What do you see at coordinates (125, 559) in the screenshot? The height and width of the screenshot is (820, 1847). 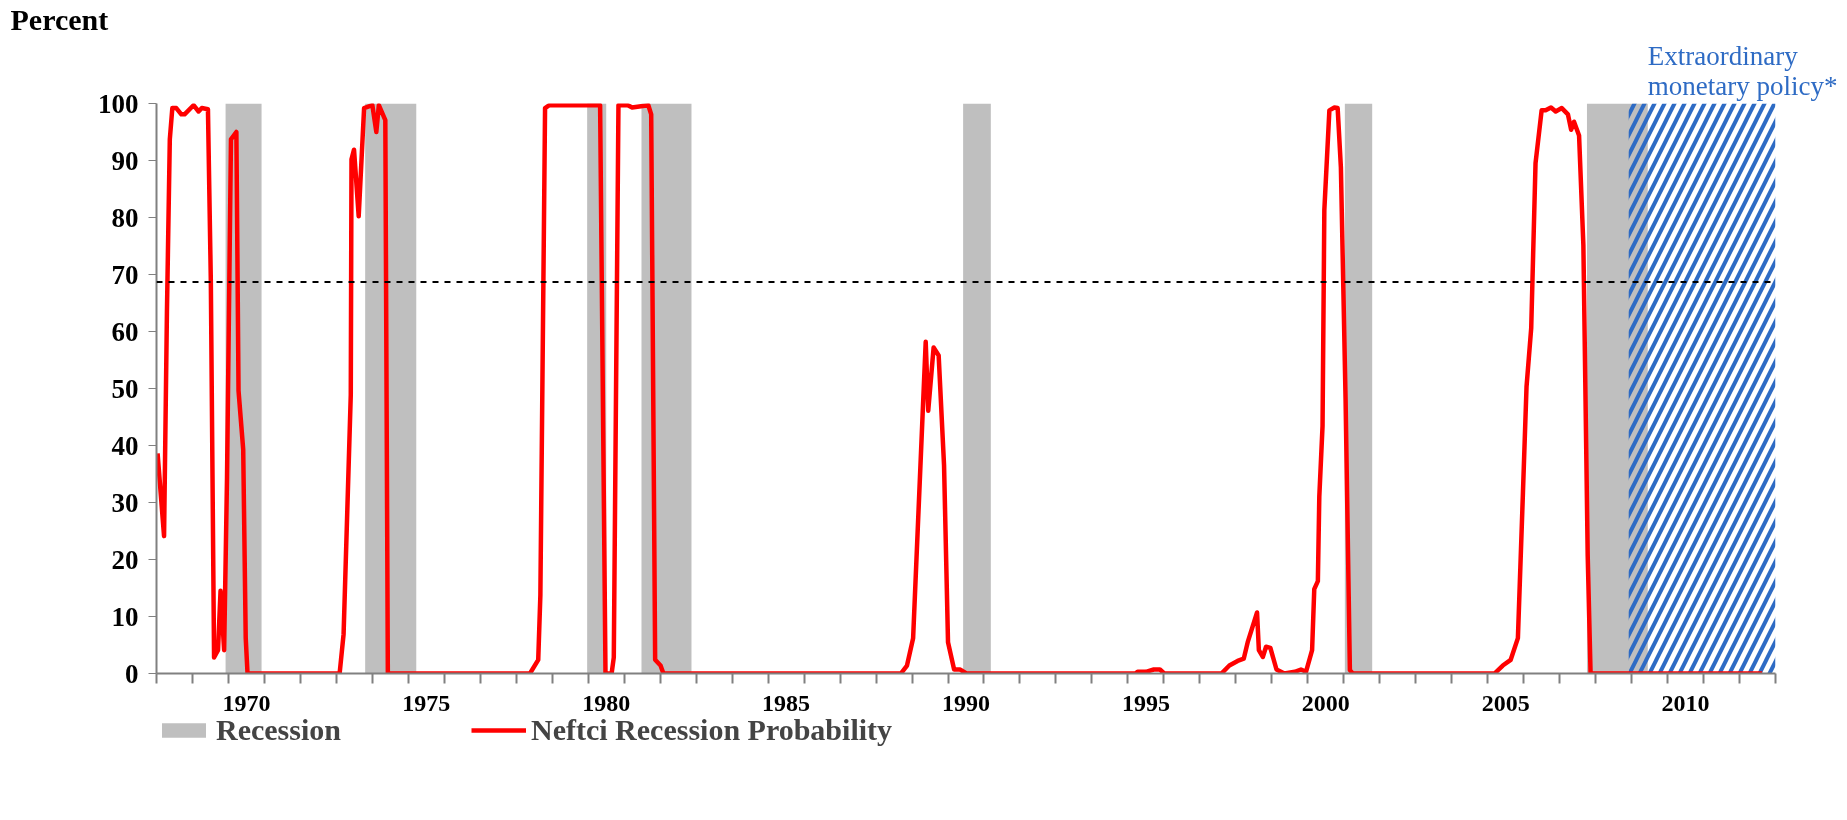 I see `y-tick-label: 20` at bounding box center [125, 559].